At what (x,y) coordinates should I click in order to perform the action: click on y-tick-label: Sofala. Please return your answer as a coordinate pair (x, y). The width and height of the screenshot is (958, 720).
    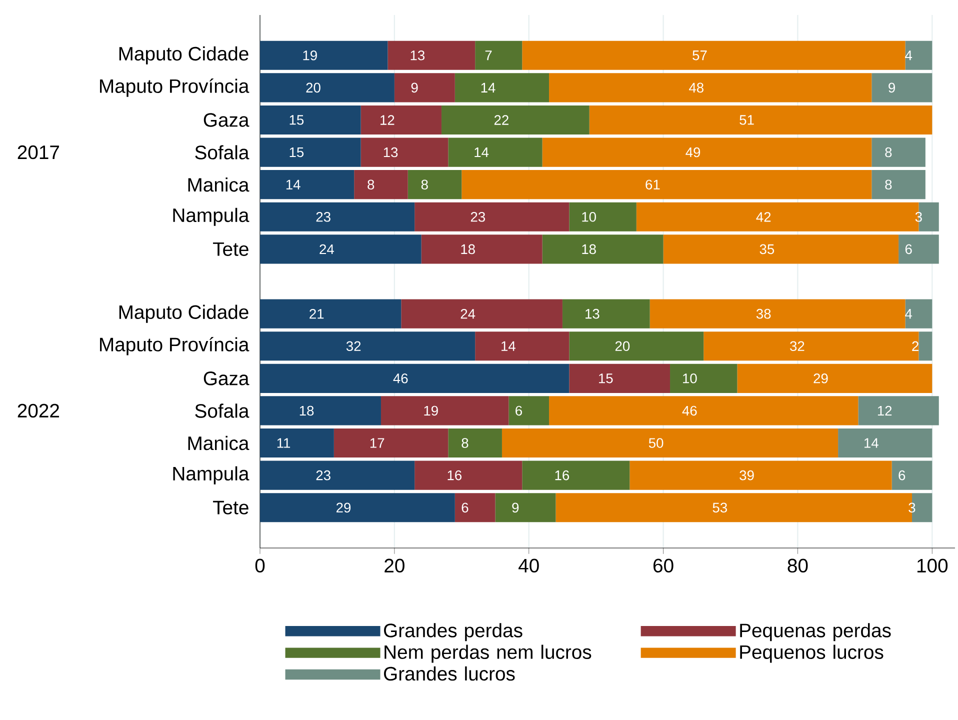
    Looking at the image, I should click on (222, 152).